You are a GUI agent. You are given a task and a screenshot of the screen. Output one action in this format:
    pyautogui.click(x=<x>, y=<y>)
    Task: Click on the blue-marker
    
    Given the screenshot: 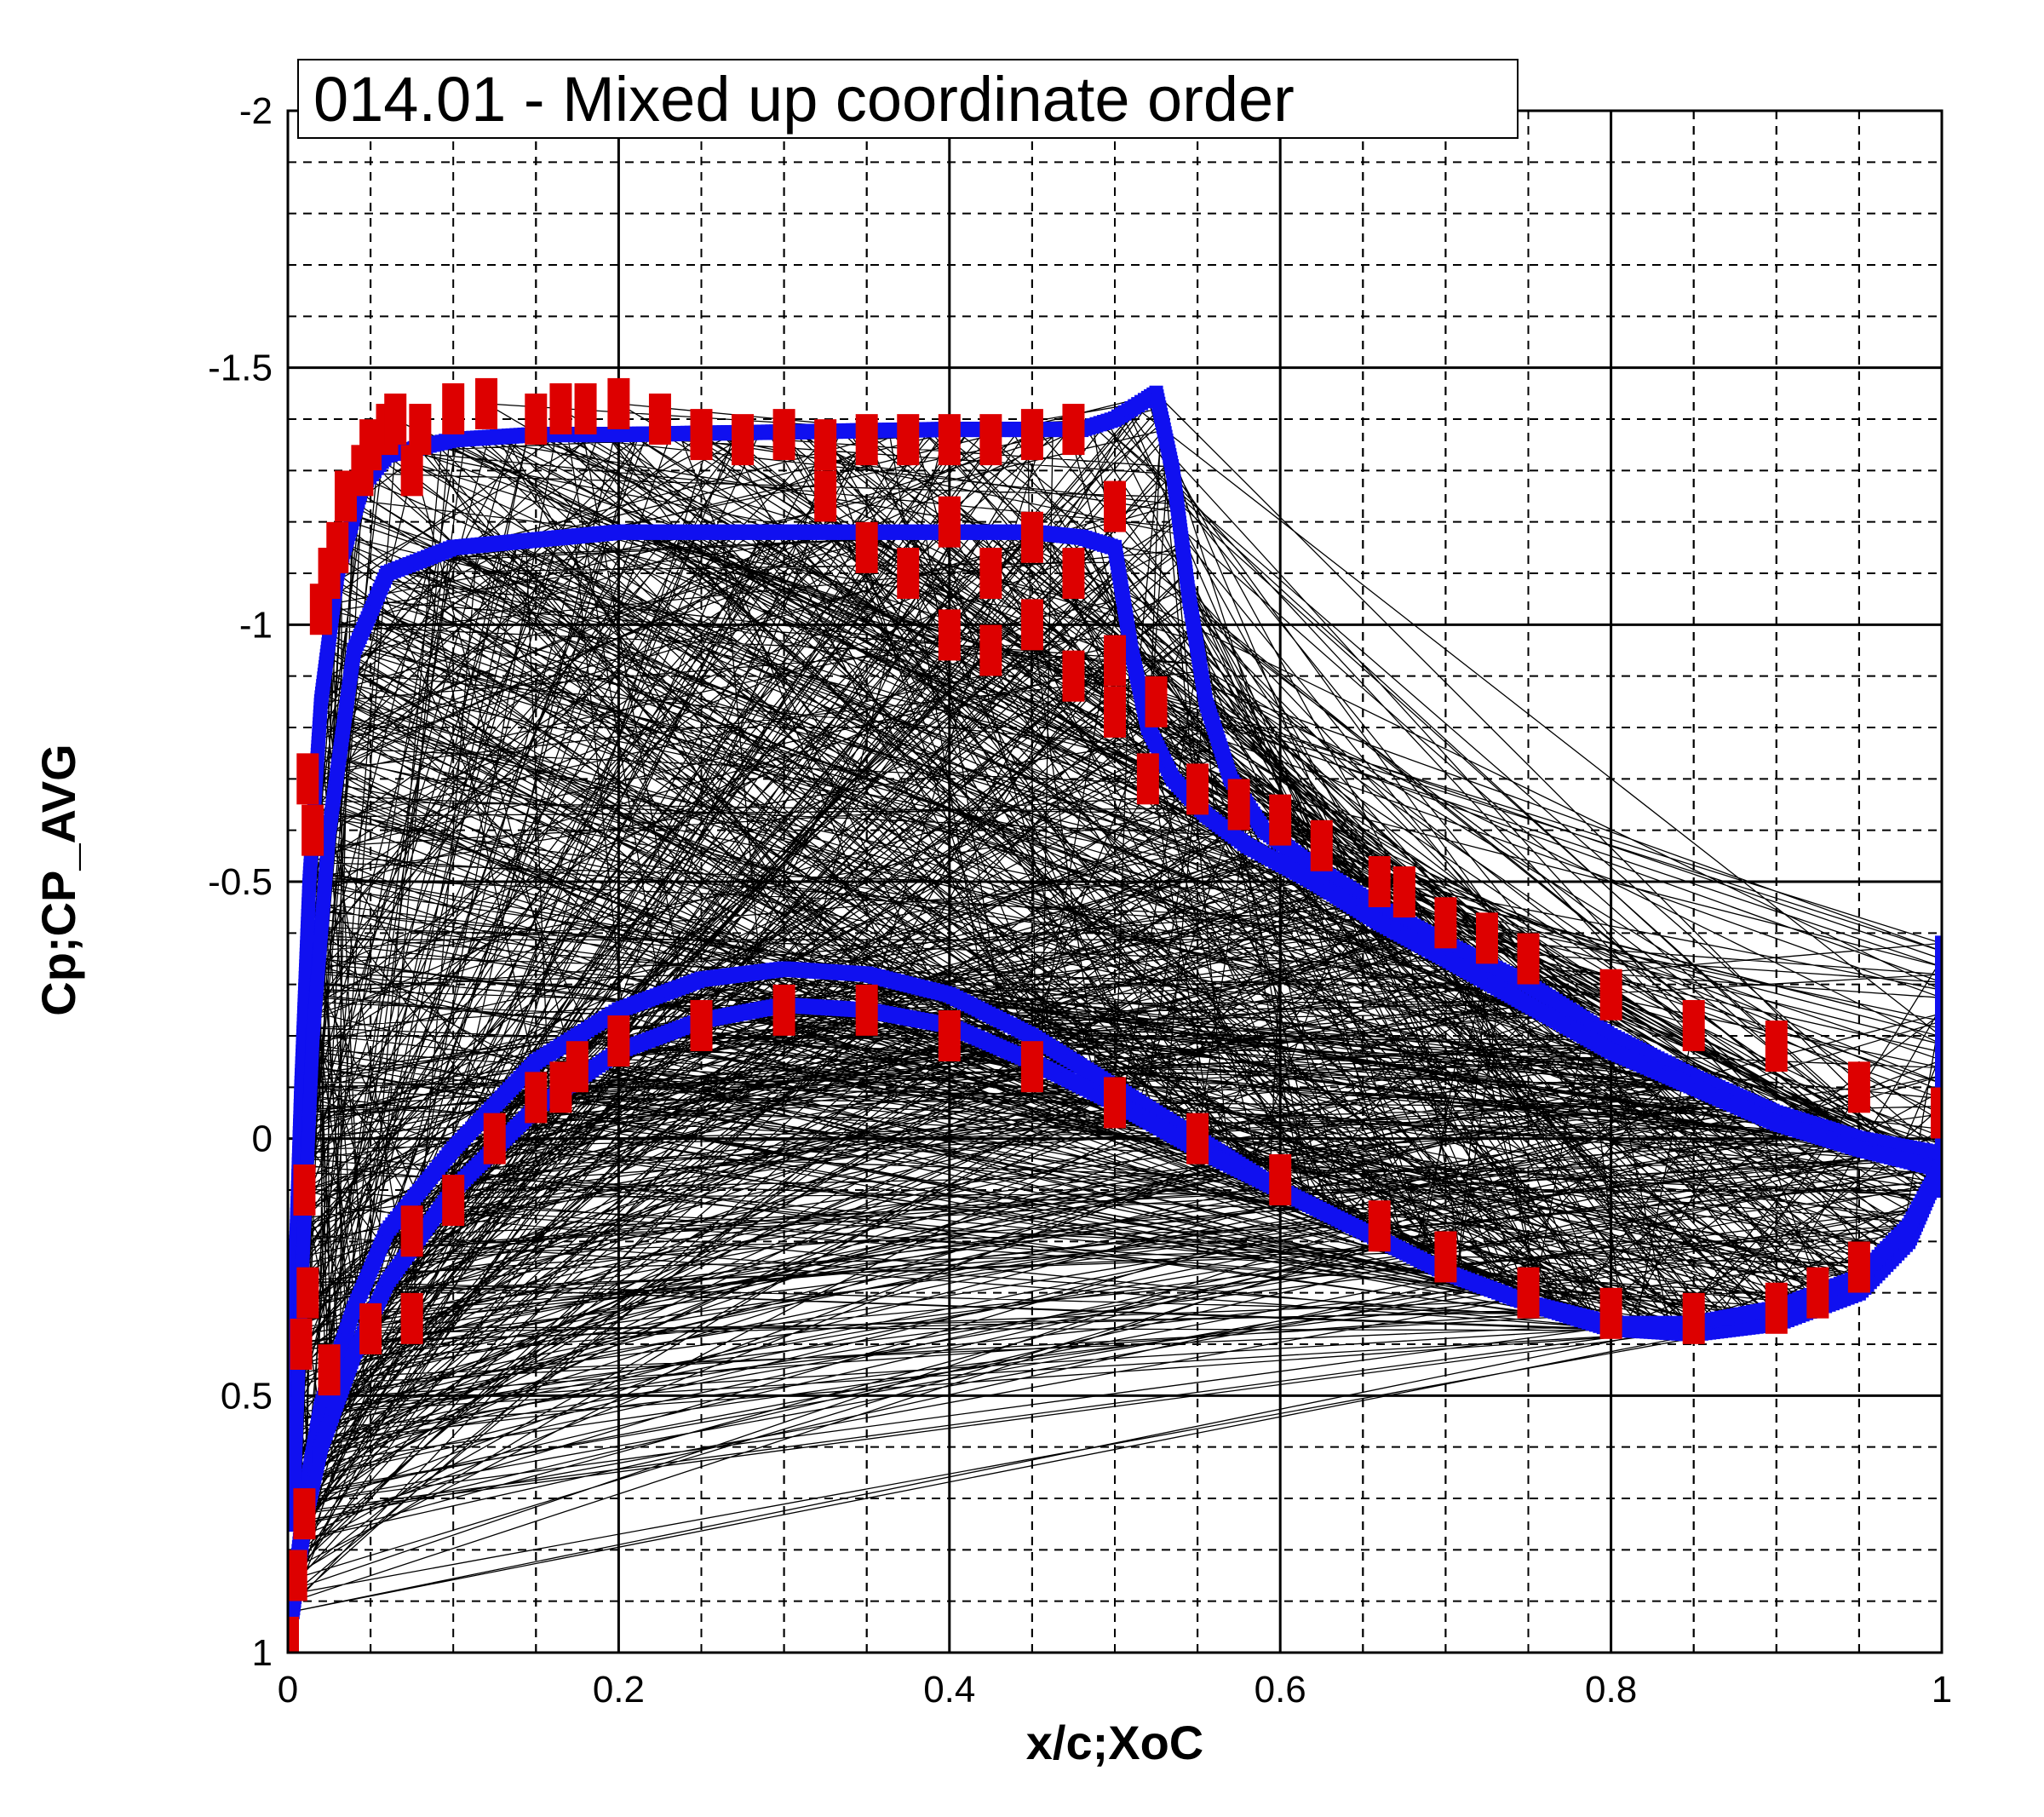 What is the action you would take?
    pyautogui.click(x=1938, y=1190)
    